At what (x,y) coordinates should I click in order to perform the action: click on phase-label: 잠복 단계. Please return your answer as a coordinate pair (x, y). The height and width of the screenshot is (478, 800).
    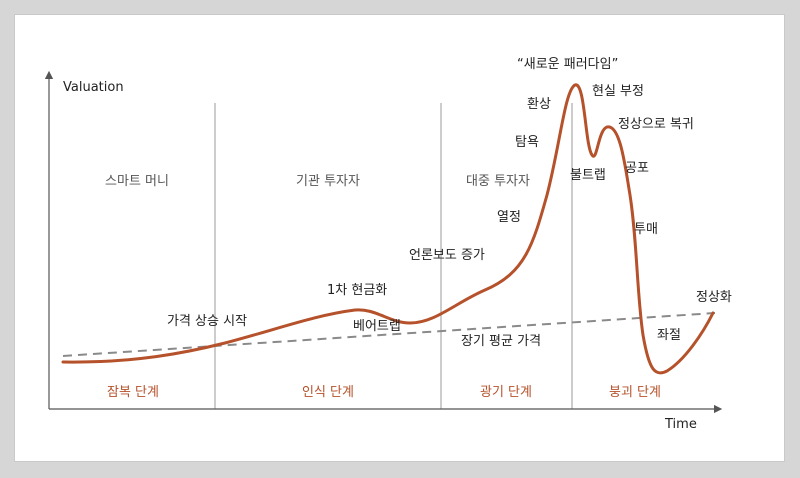
    Looking at the image, I should click on (133, 392).